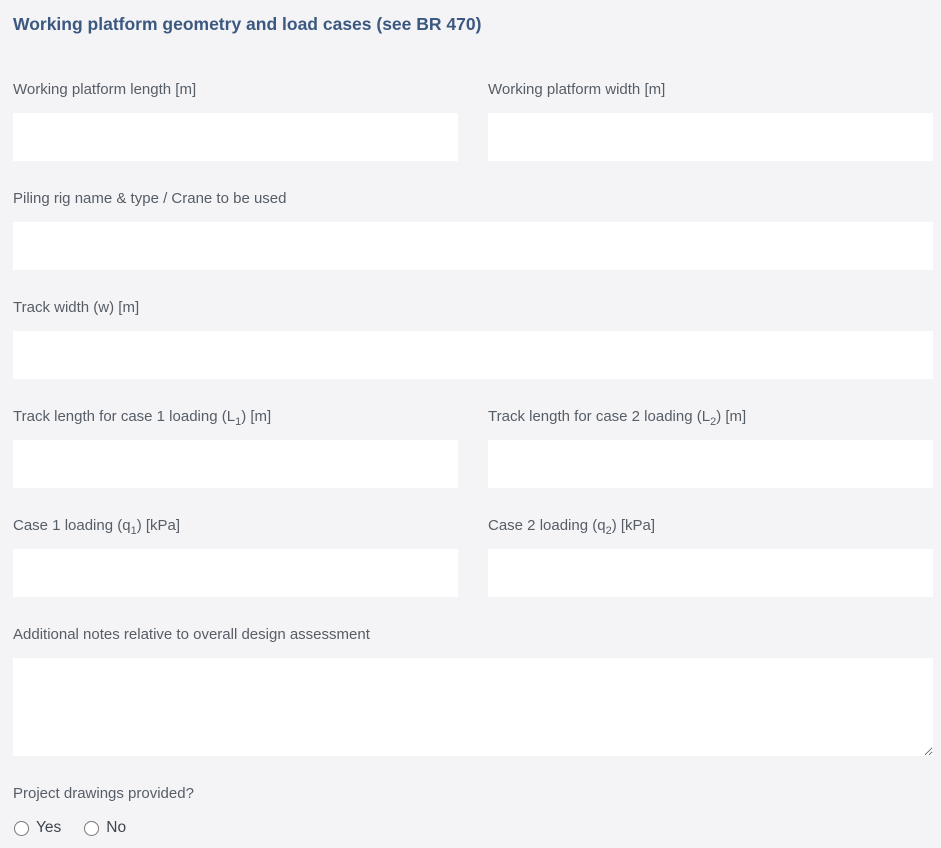 The width and height of the screenshot is (941, 848). What do you see at coordinates (235, 464) in the screenshot?
I see `track-length-case1-input` at bounding box center [235, 464].